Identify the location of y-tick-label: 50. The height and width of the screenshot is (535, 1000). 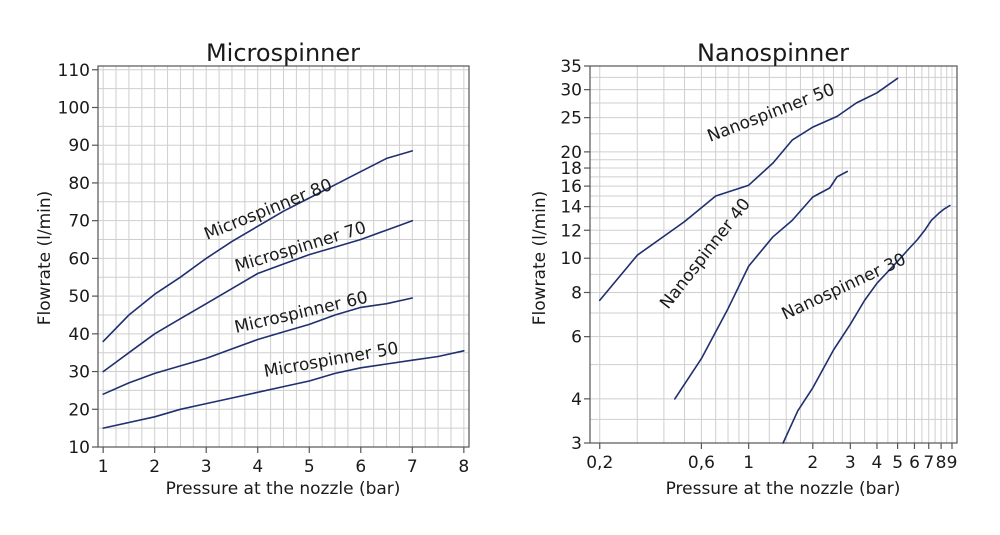
(79, 297).